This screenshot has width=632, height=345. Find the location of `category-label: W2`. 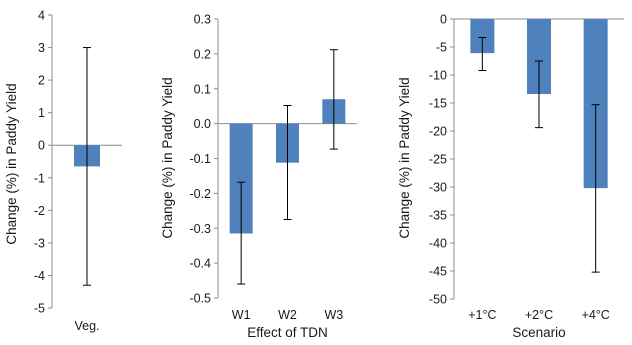

category-label: W2 is located at coordinates (287, 315).